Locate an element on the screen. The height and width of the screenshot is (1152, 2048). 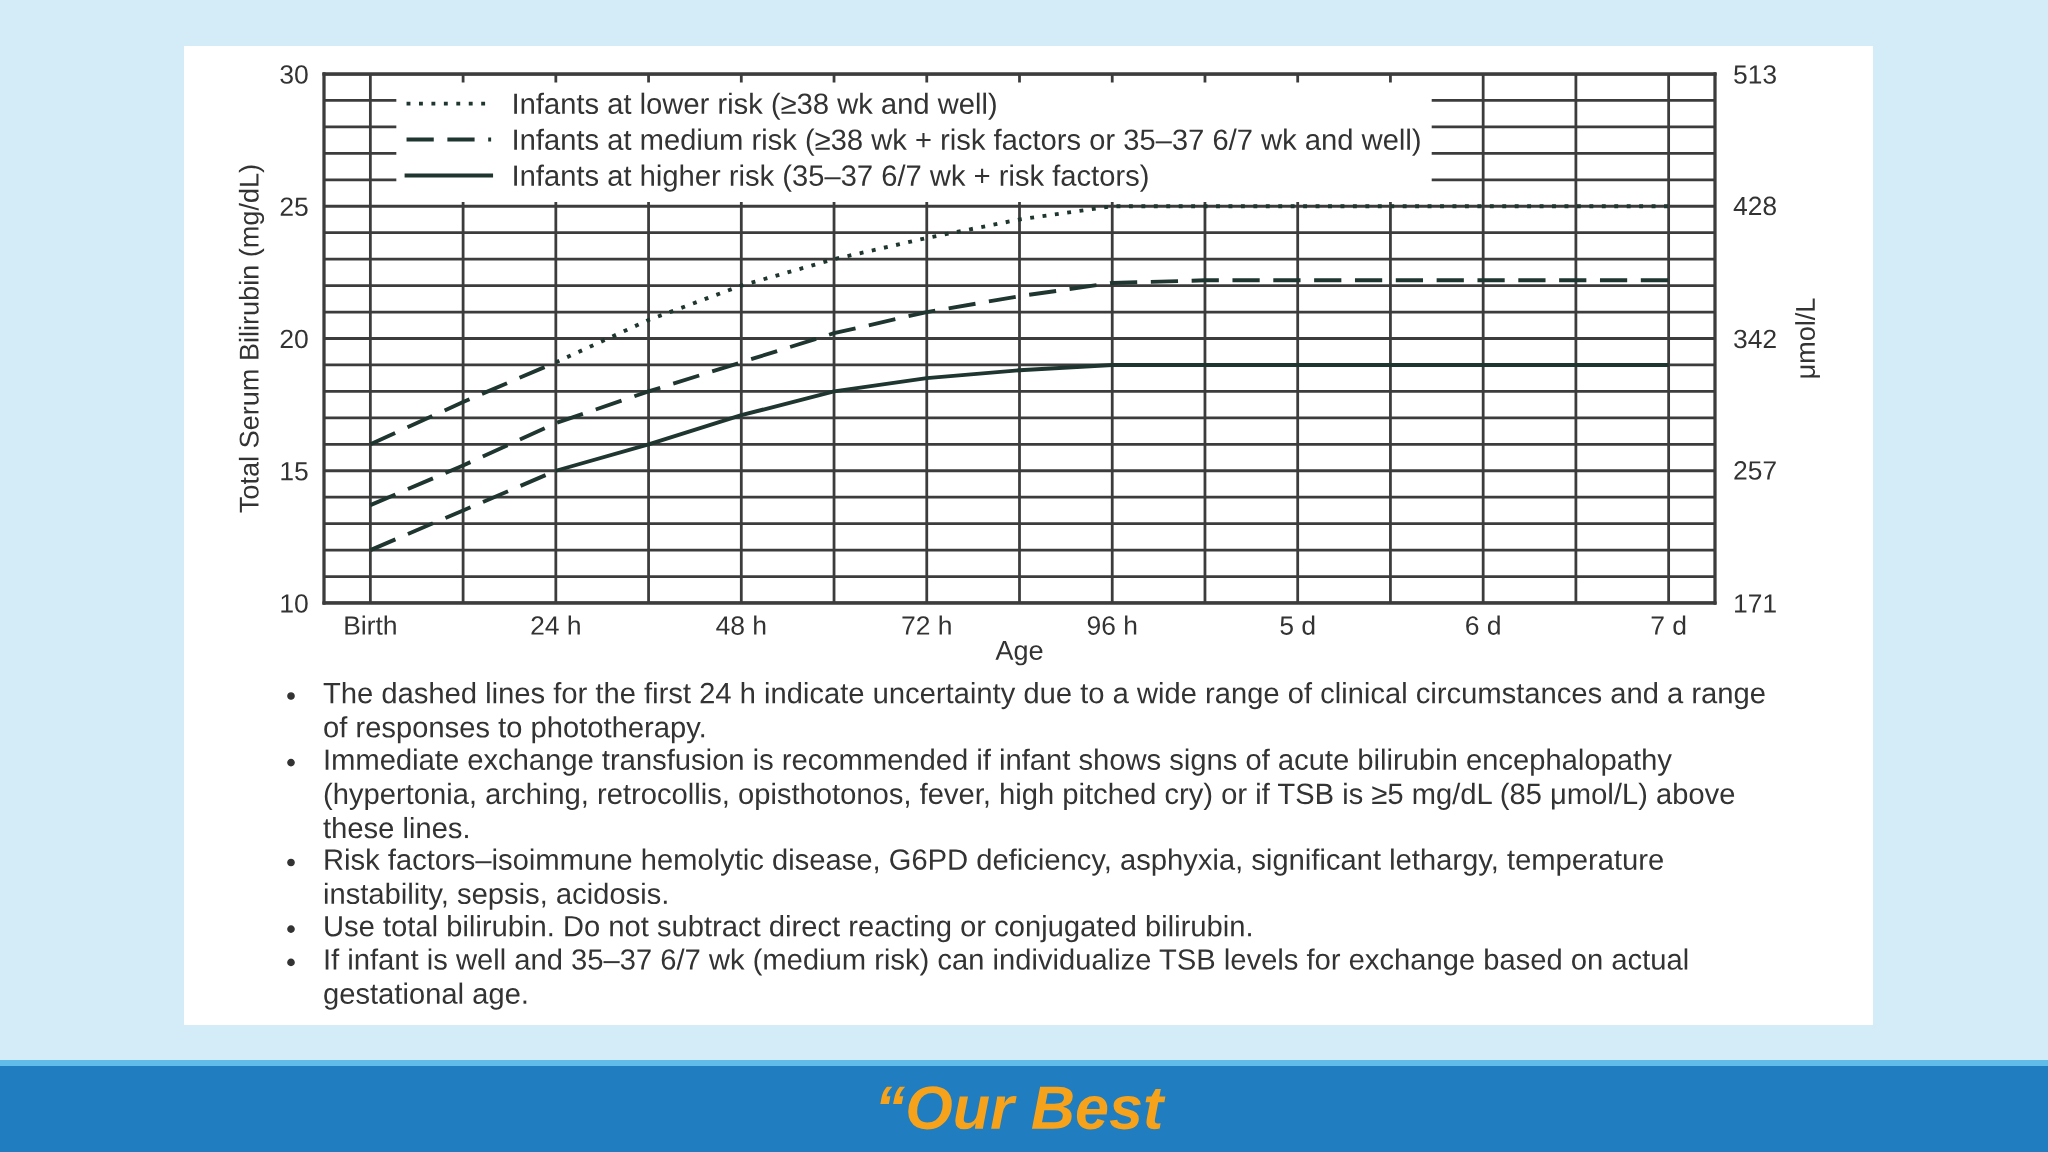
x-tick-label: 7 d is located at coordinates (1668, 625).